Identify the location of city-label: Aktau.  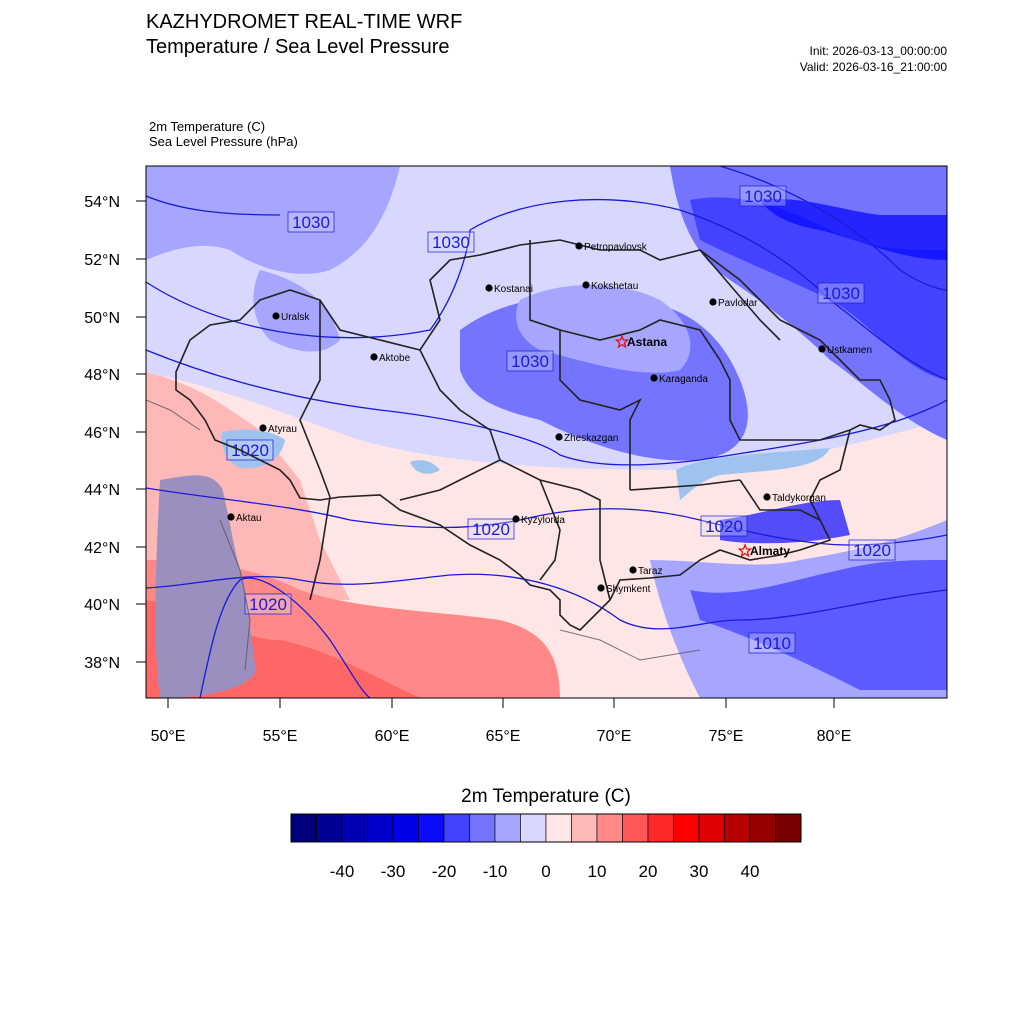
(249, 518).